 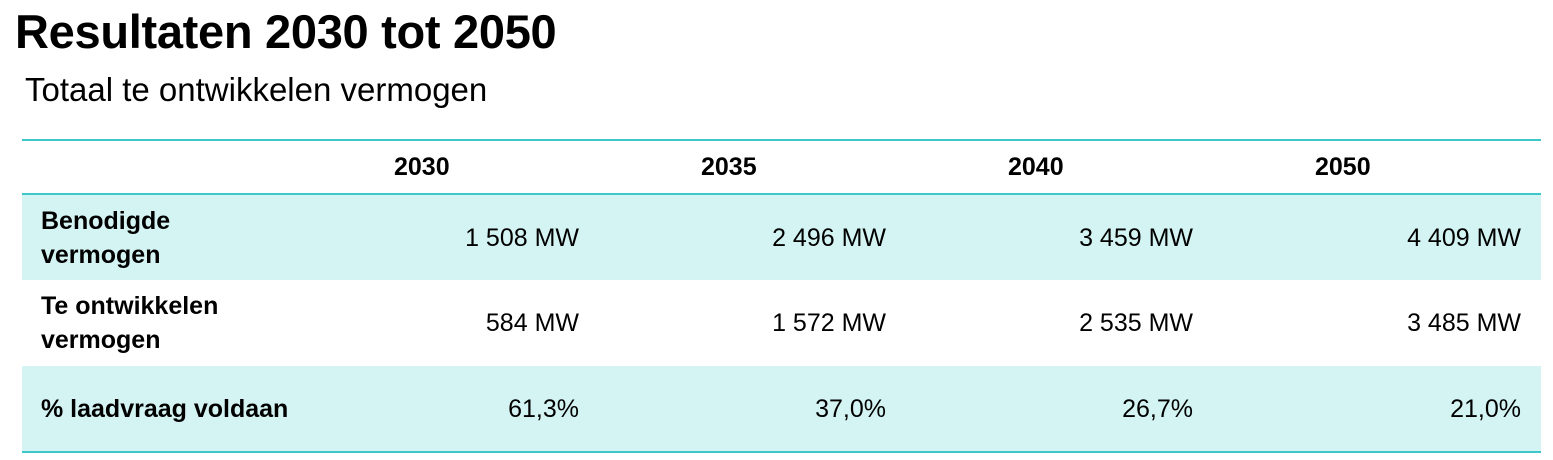 I want to click on row-label: % laadvraag voldaan, so click(x=165, y=408).